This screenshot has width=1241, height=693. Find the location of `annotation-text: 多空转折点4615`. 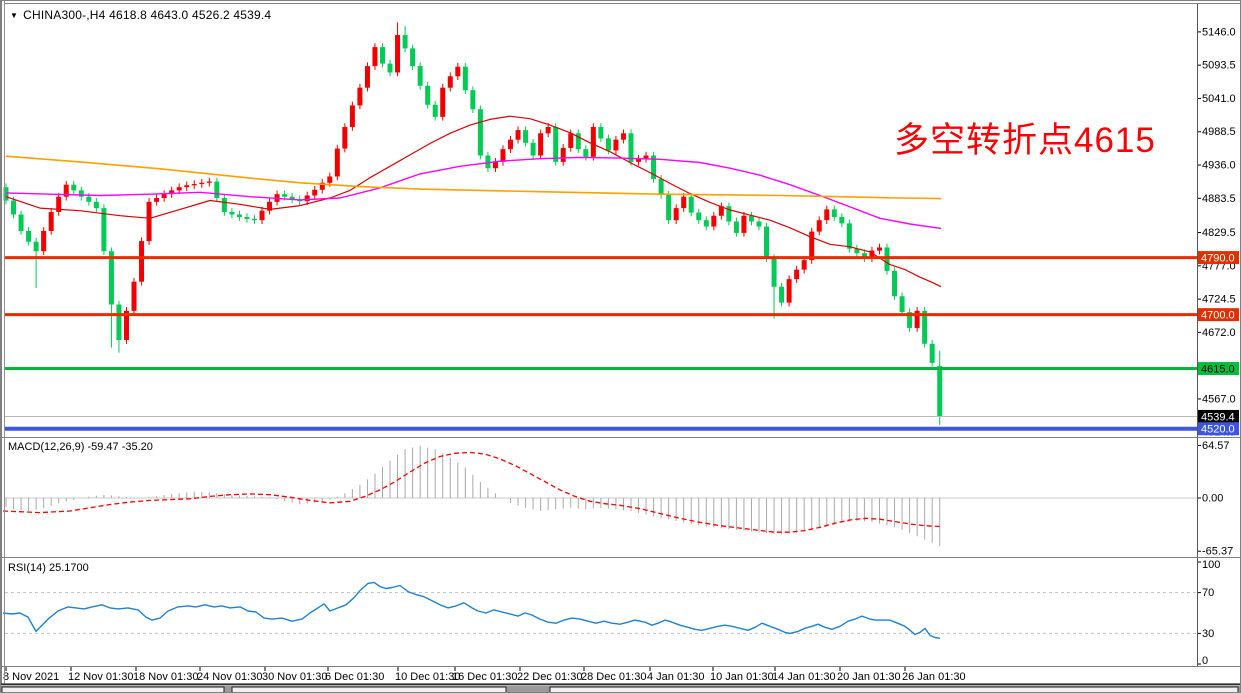

annotation-text: 多空转折点4615 is located at coordinates (1025, 140).